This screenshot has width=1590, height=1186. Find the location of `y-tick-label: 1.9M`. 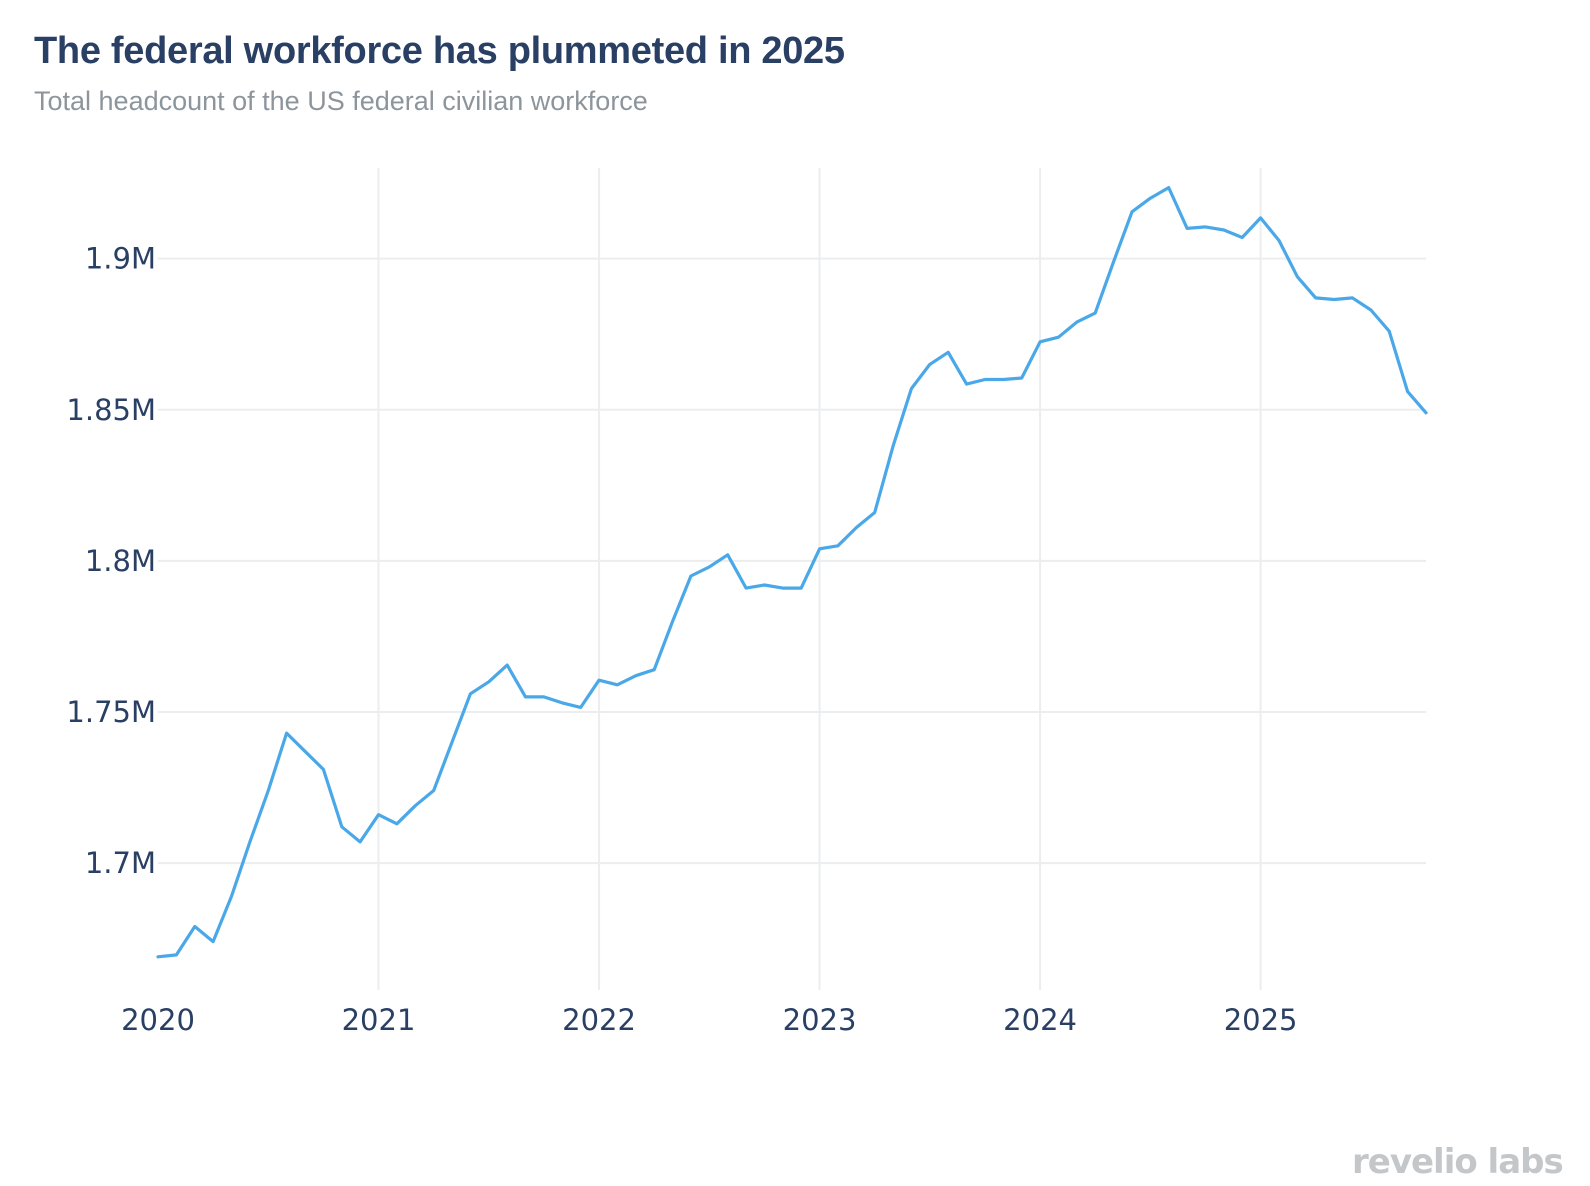

y-tick-label: 1.9M is located at coordinates (120, 259).